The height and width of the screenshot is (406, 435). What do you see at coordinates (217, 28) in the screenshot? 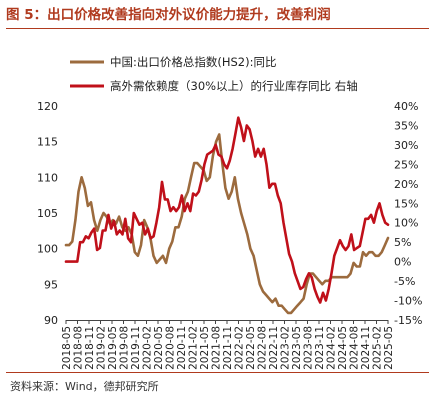
I see `title-divider` at bounding box center [217, 28].